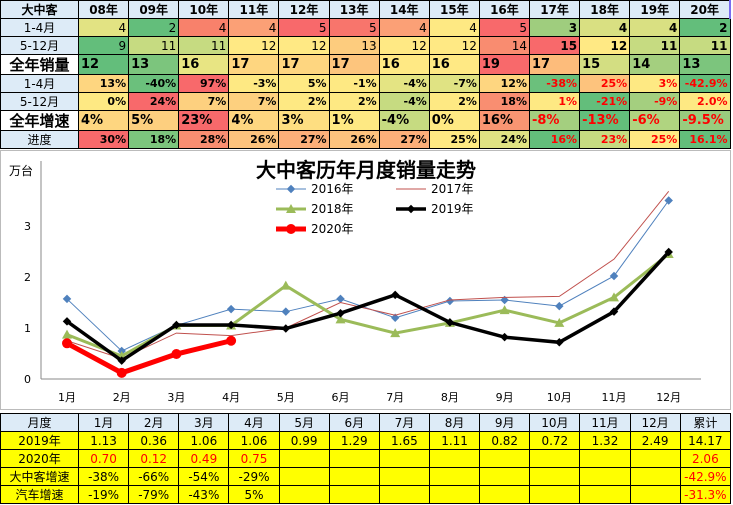 Image resolution: width=733 pixels, height=505 pixels. Describe the element at coordinates (39, 120) in the screenshot. I see `row-label: 全年增速` at that location.